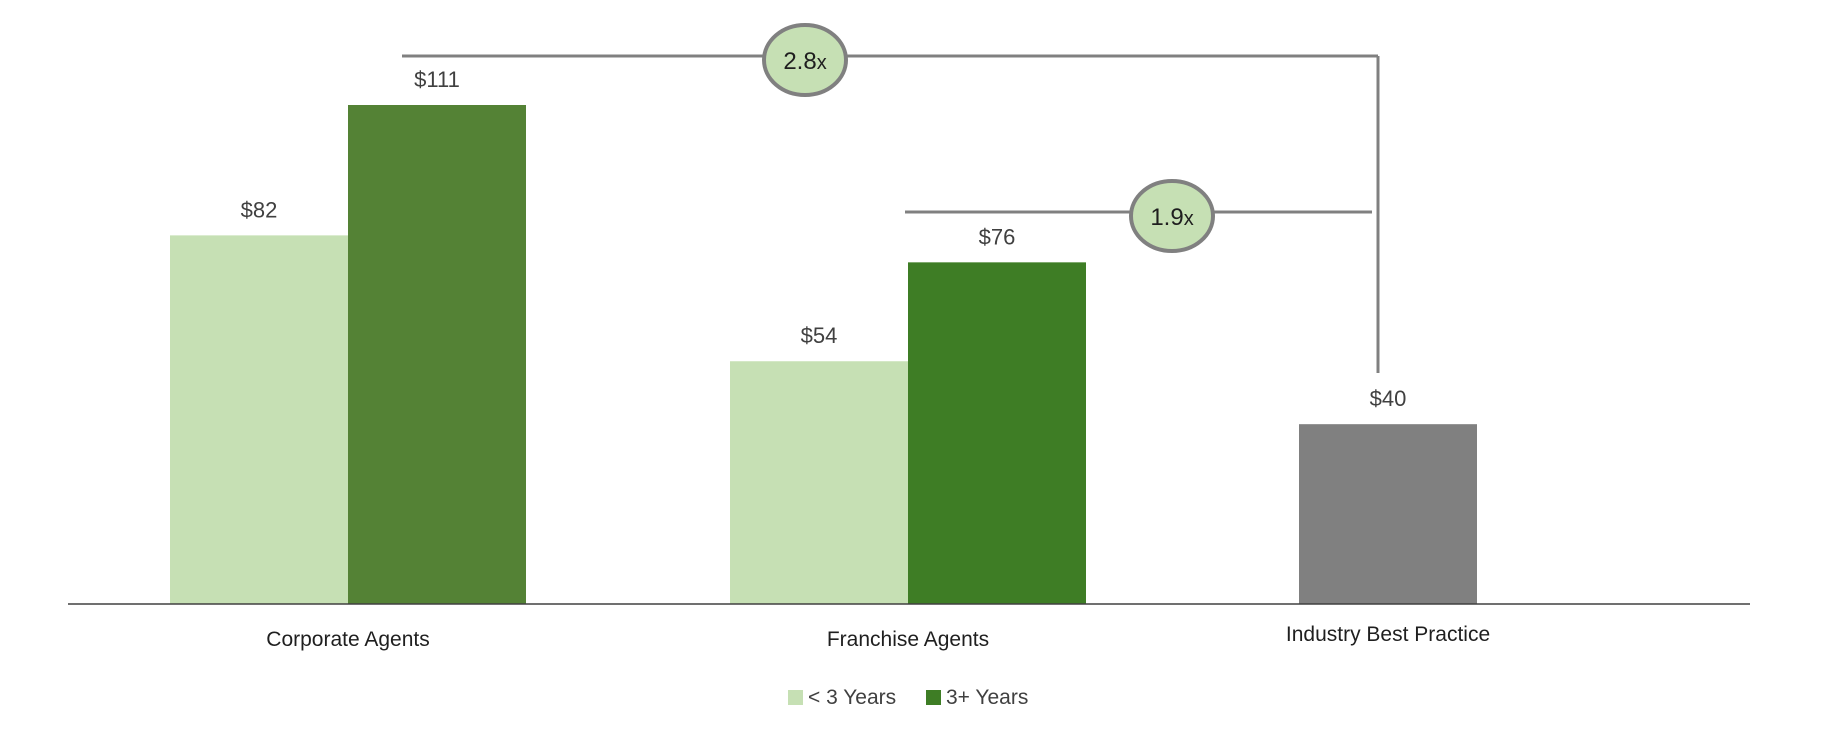  Describe the element at coordinates (259, 209) in the screenshot. I see `value-label-corporate-agents-3-years: $82` at that location.